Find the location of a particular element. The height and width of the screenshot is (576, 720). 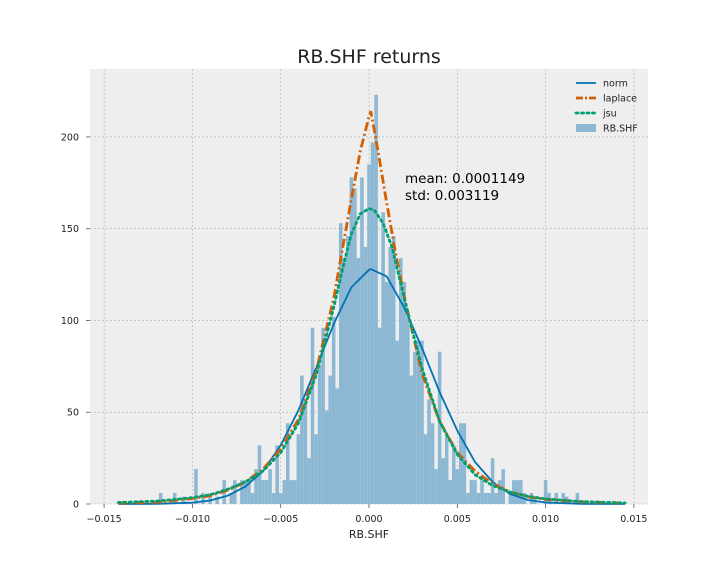

y-axis: 0 50 100 150 200 is located at coordinates (75, 321).